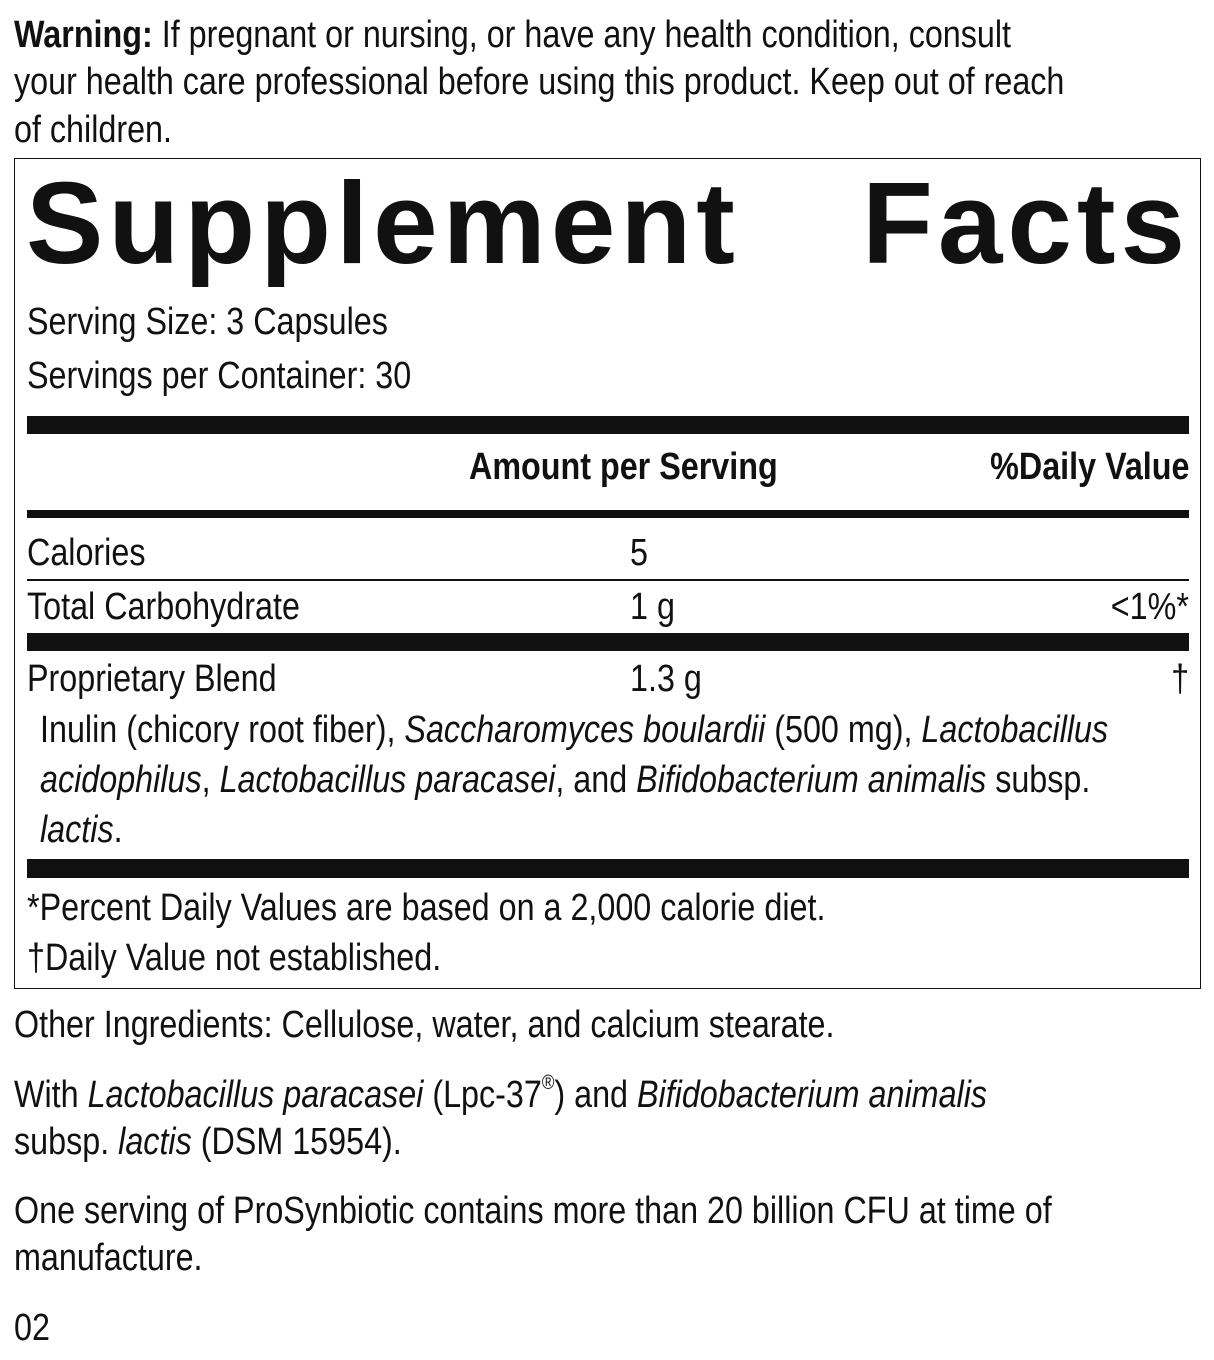 The image size is (1214, 1360). What do you see at coordinates (121, 780) in the screenshot?
I see `italic-text: acidophilus` at bounding box center [121, 780].